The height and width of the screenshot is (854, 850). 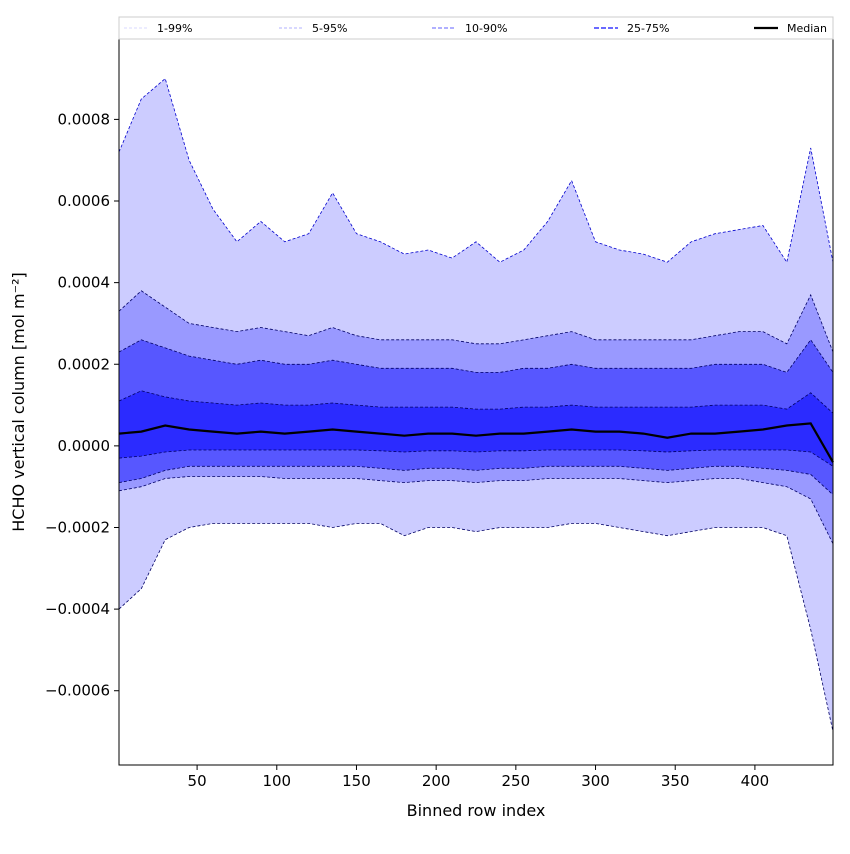 What do you see at coordinates (595, 781) in the screenshot?
I see `x-tick-label: 300` at bounding box center [595, 781].